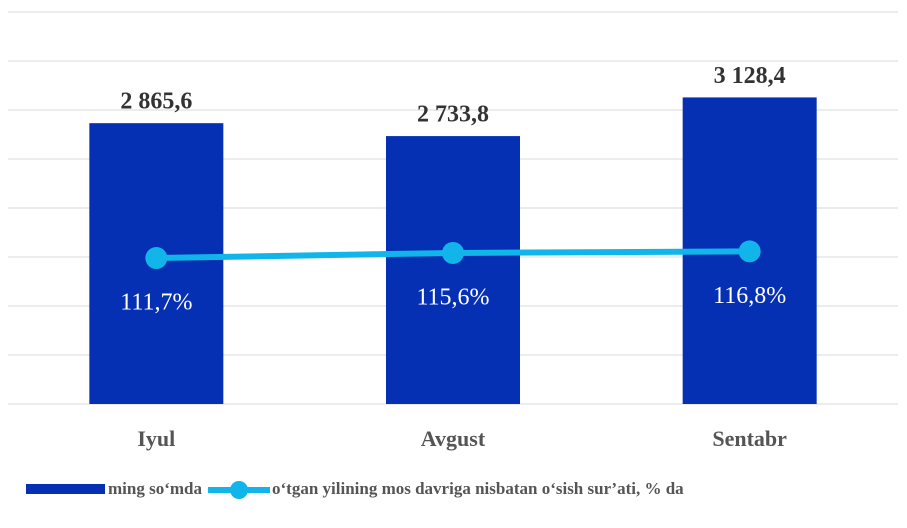  Describe the element at coordinates (156, 303) in the screenshot. I see `line-value-label: 111,7%` at that location.